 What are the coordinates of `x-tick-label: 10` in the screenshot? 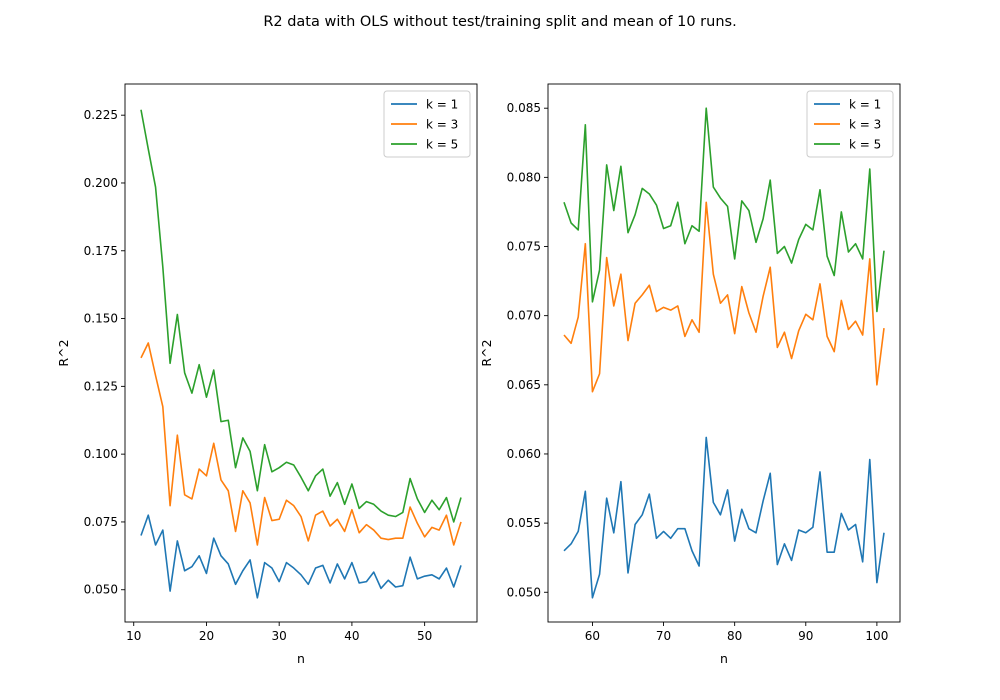 It's located at (133, 636).